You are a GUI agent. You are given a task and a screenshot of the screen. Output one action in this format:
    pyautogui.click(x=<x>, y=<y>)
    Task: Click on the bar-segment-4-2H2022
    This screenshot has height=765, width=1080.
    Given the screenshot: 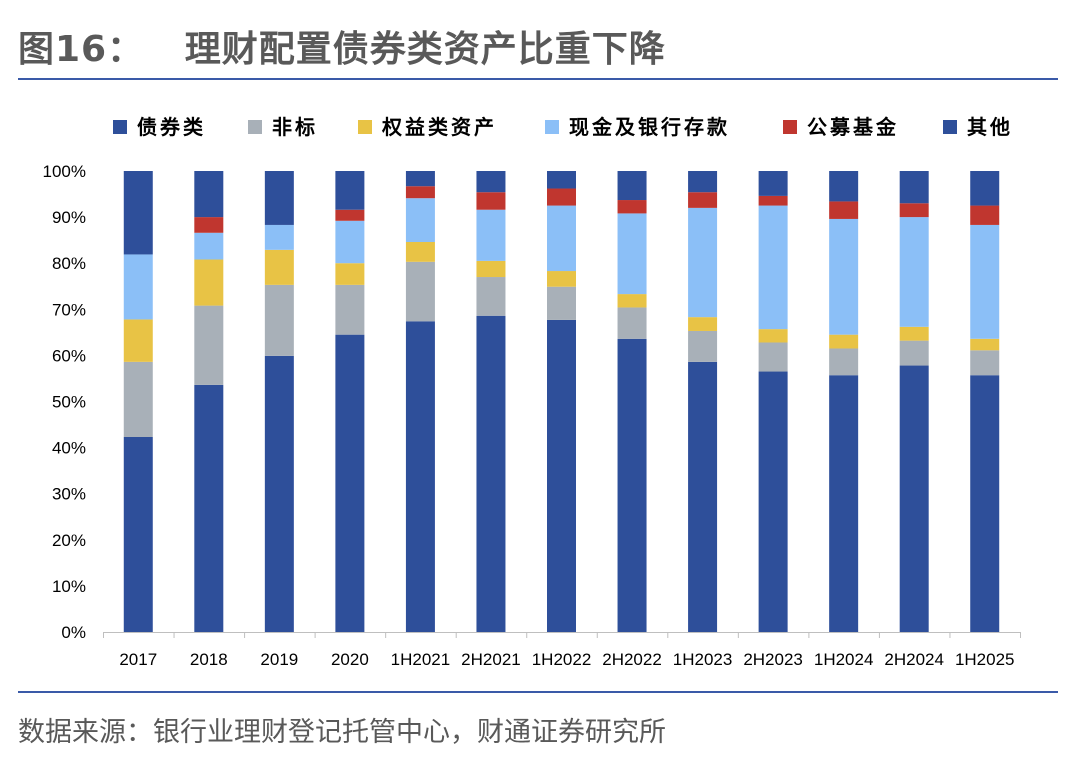 What is the action you would take?
    pyautogui.click(x=632, y=207)
    